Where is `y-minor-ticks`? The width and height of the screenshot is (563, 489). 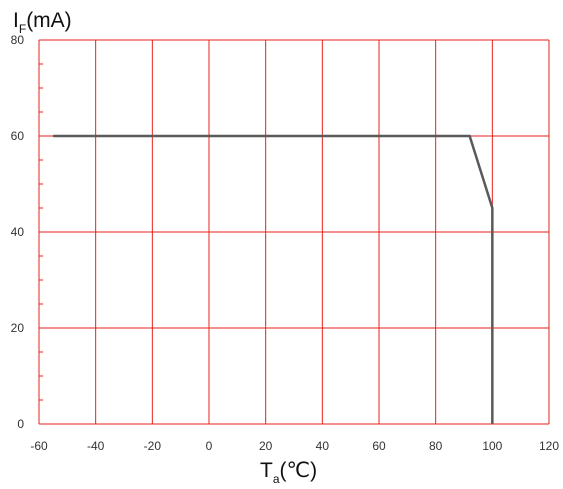 y-minor-ticks is located at coordinates (41, 232).